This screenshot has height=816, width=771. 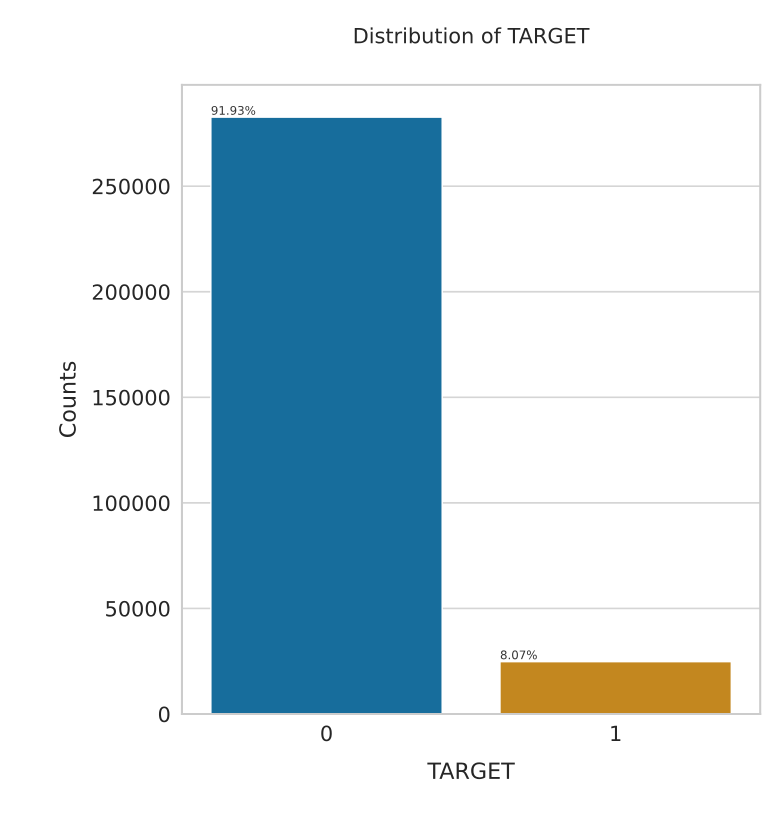 What do you see at coordinates (234, 110) in the screenshot?
I see `annotation: 91.93%` at bounding box center [234, 110].